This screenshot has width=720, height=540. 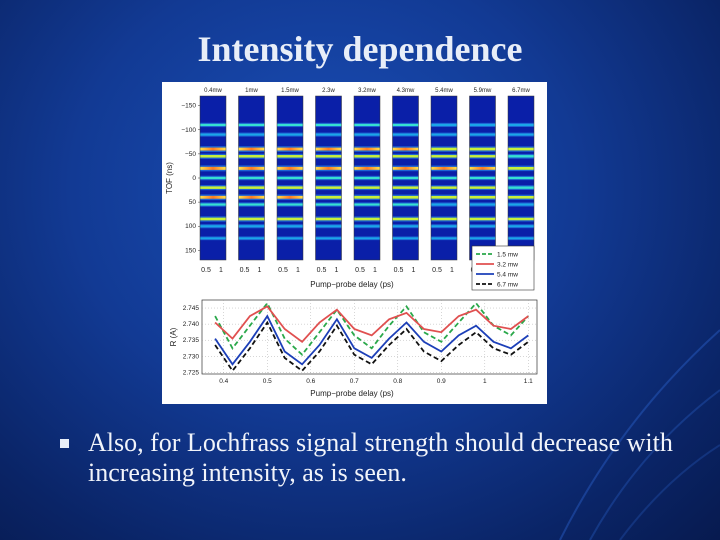 I want to click on line-x-tick-label: 0.5, so click(x=267, y=381).